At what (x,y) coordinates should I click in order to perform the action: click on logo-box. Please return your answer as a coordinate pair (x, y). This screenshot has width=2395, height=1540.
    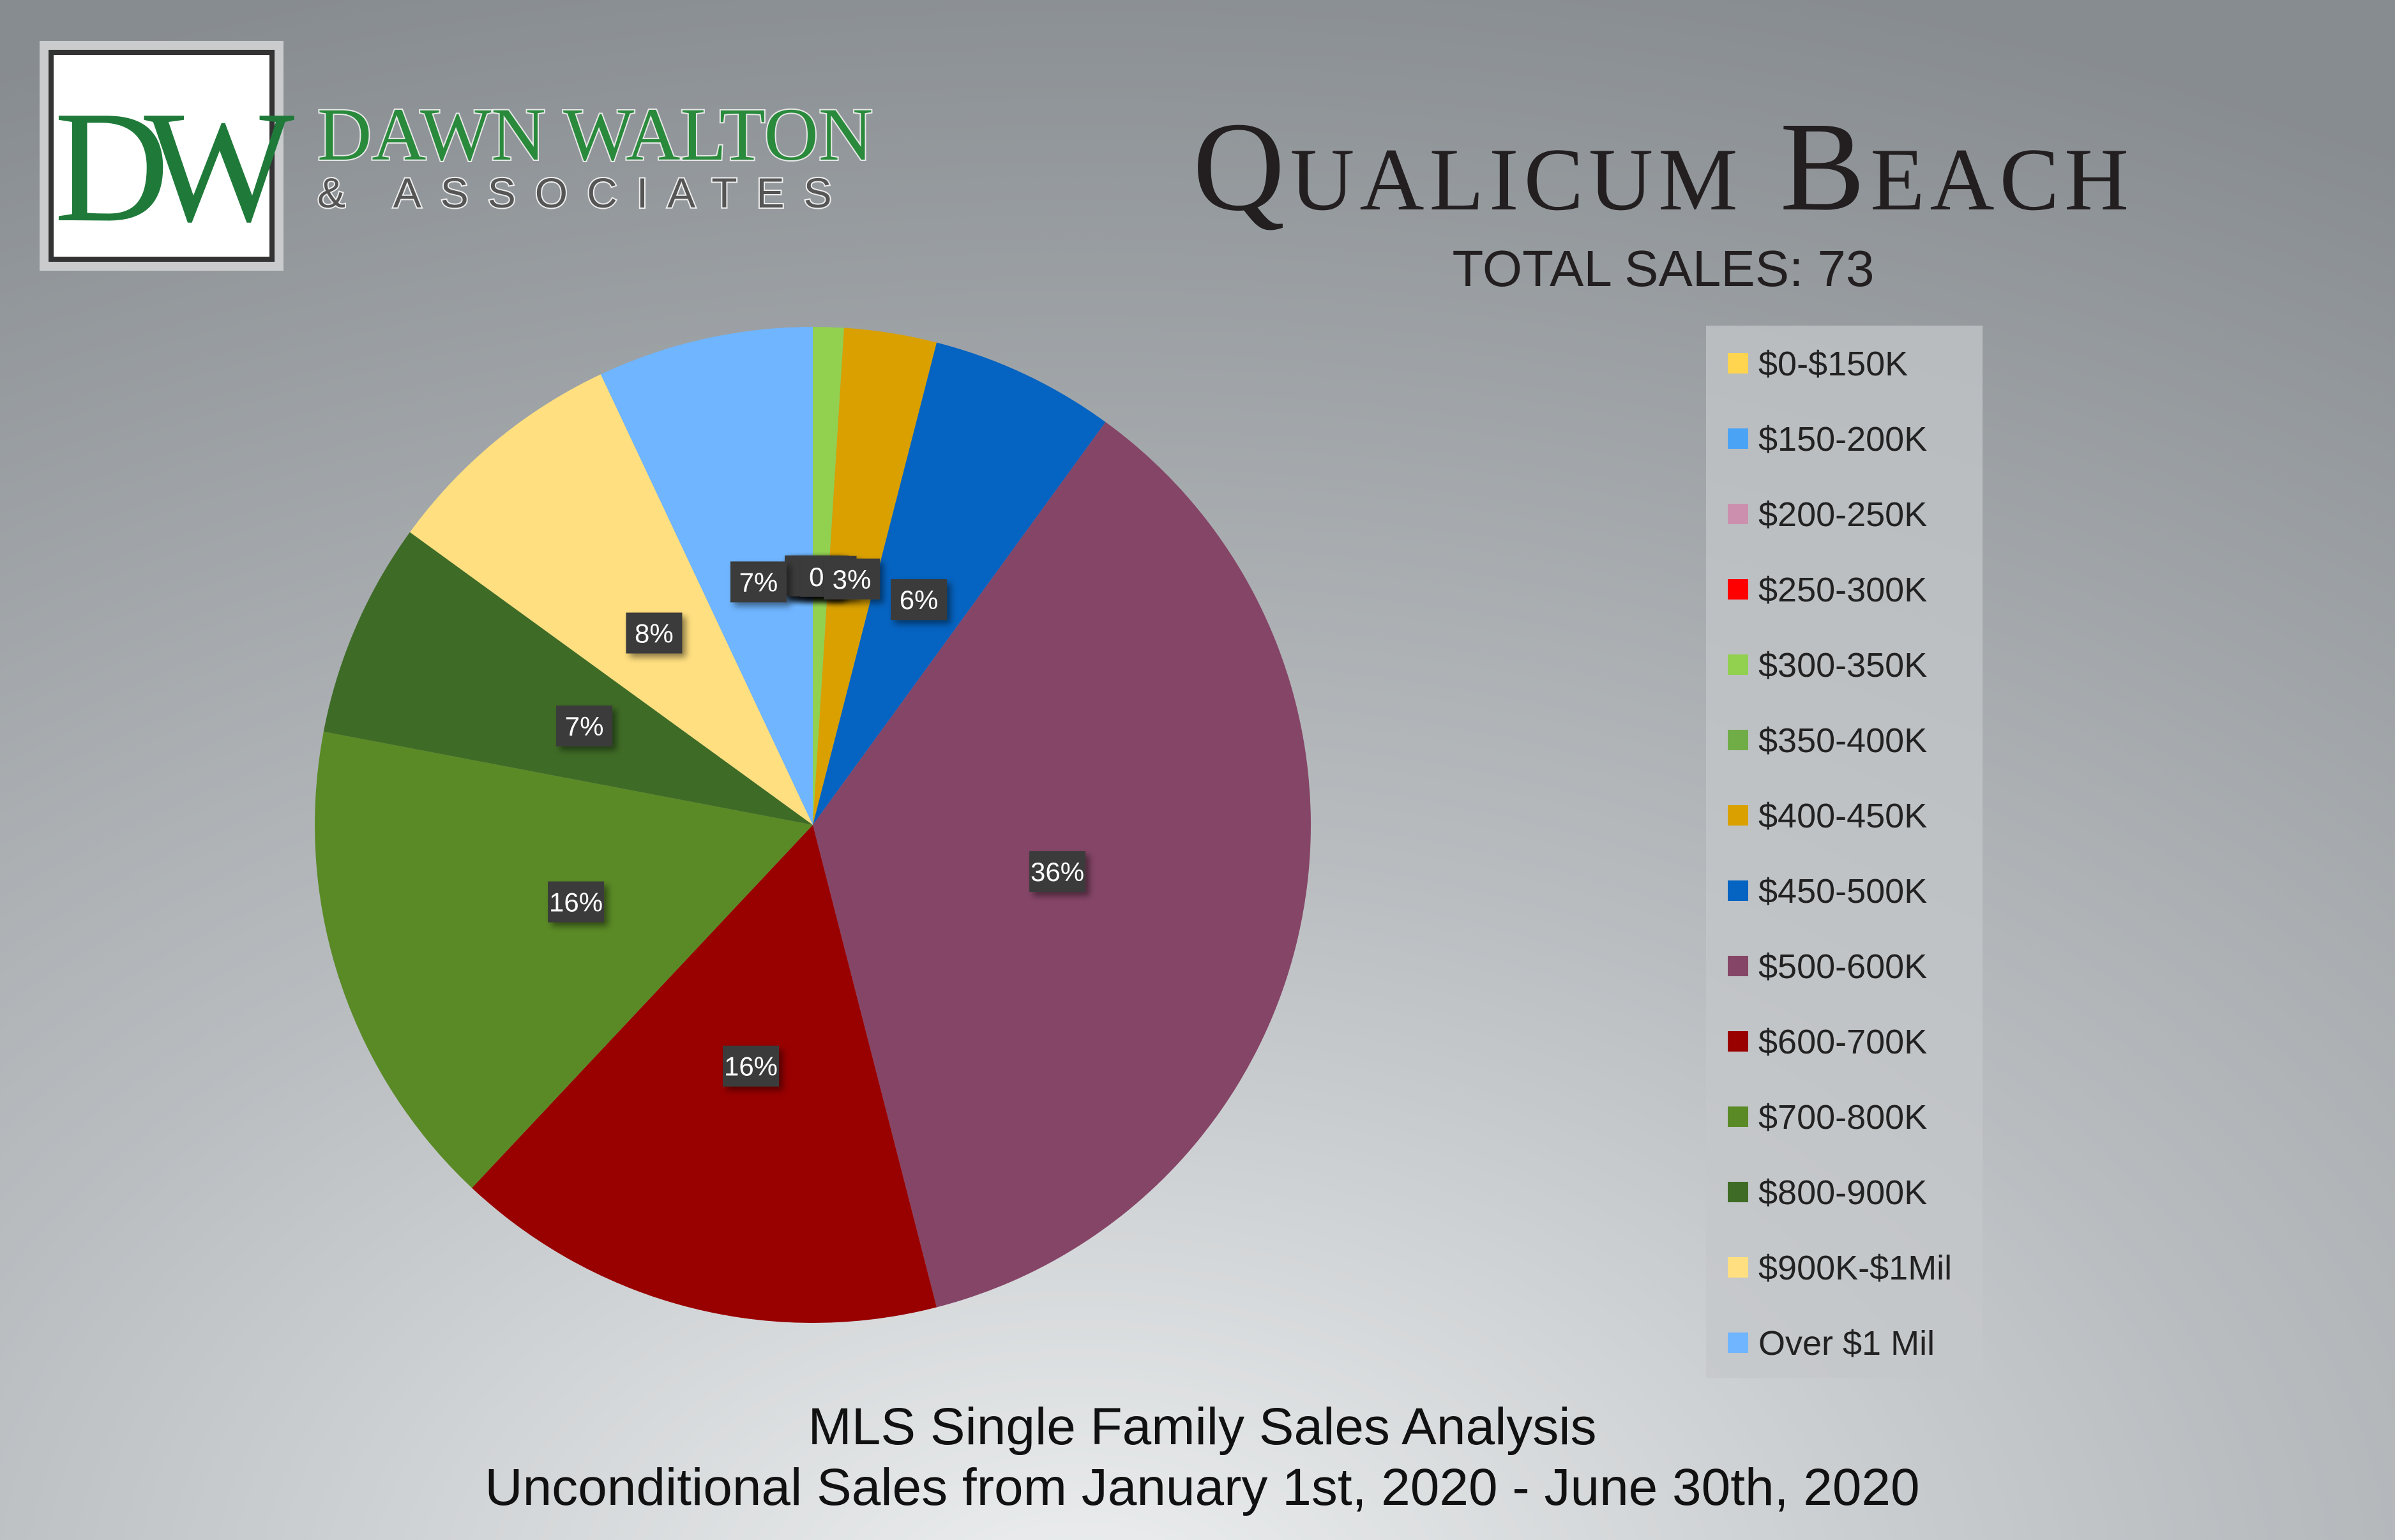
    Looking at the image, I should click on (162, 156).